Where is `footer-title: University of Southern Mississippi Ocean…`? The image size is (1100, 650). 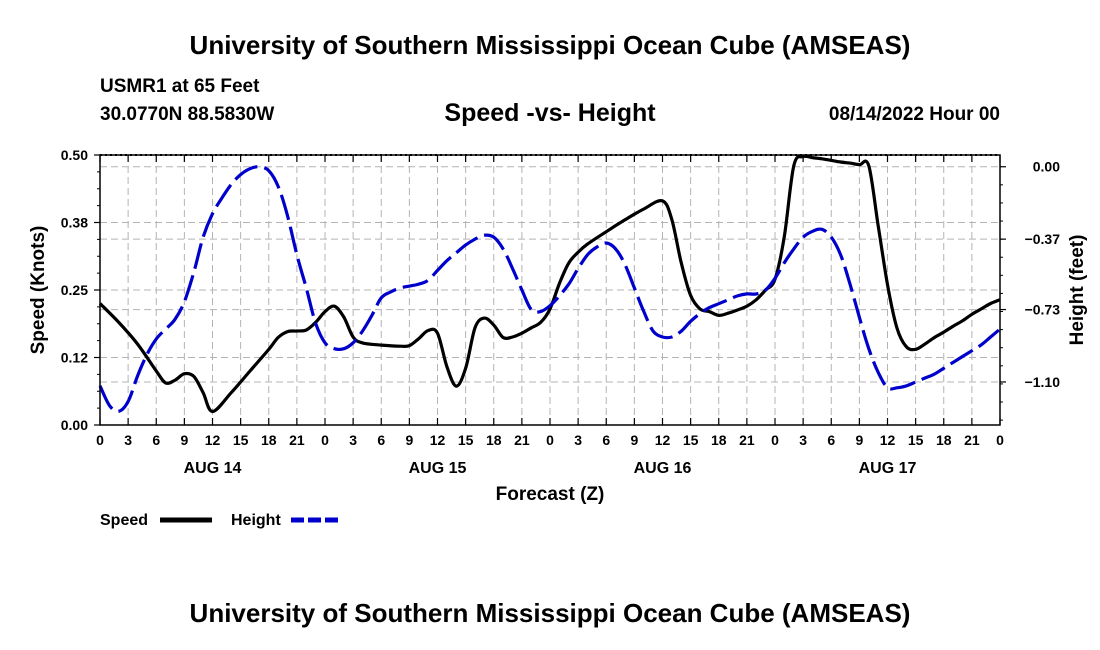 footer-title: University of Southern Mississippi Ocean… is located at coordinates (550, 613).